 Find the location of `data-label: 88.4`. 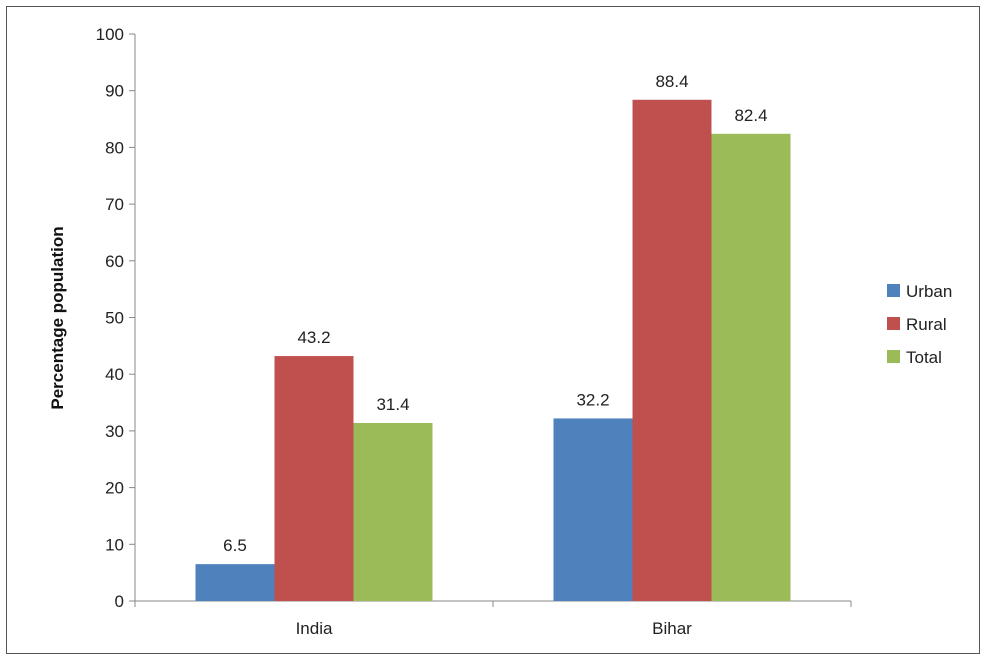

data-label: 88.4 is located at coordinates (671, 81).